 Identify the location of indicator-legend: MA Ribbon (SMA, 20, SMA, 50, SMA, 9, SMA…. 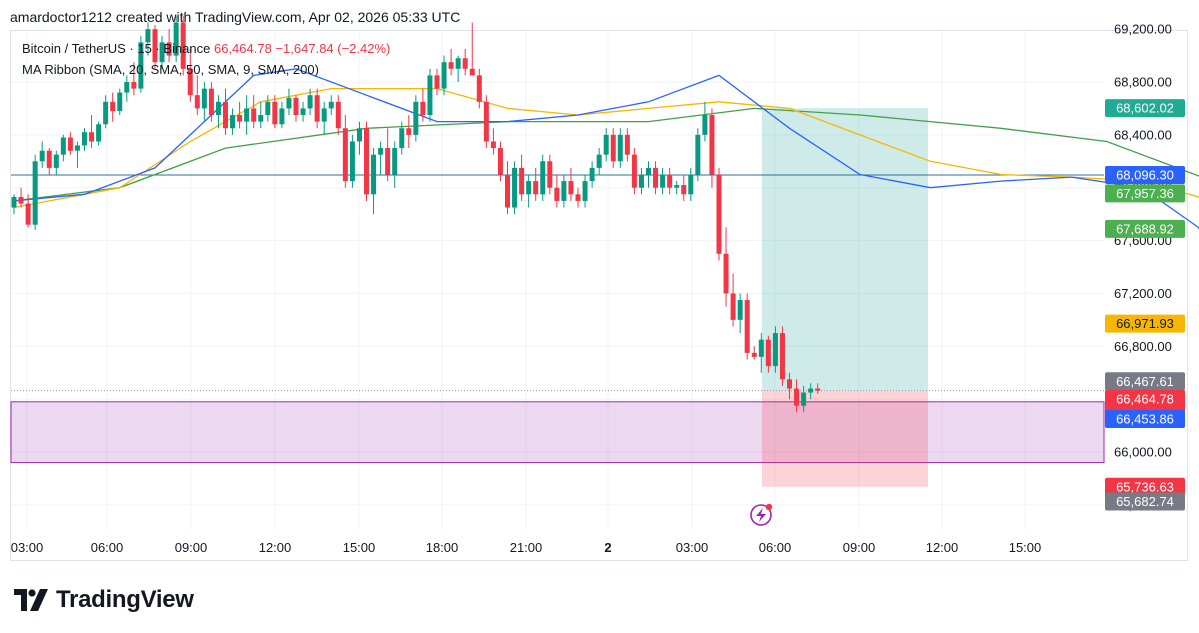
(170, 69).